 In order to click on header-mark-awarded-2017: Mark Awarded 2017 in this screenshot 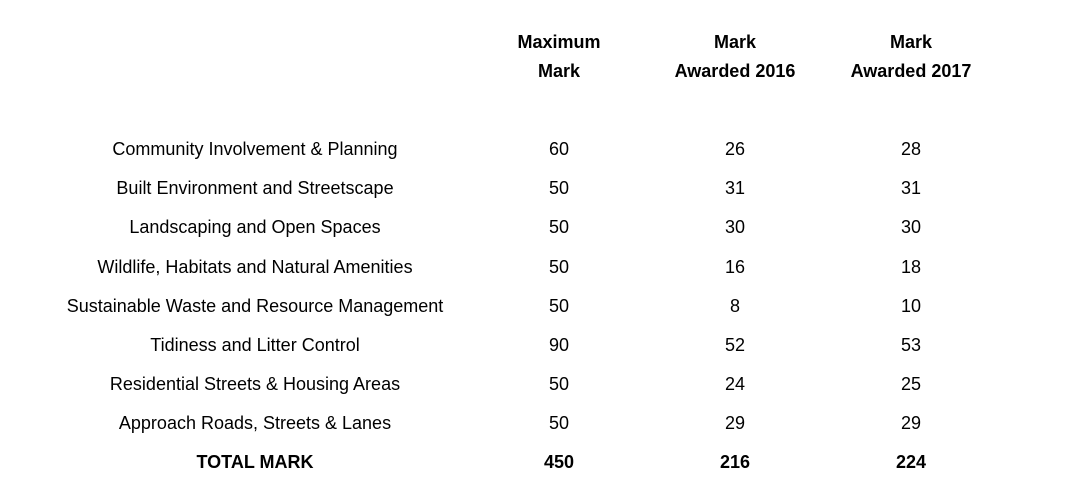, I will do `click(911, 57)`.